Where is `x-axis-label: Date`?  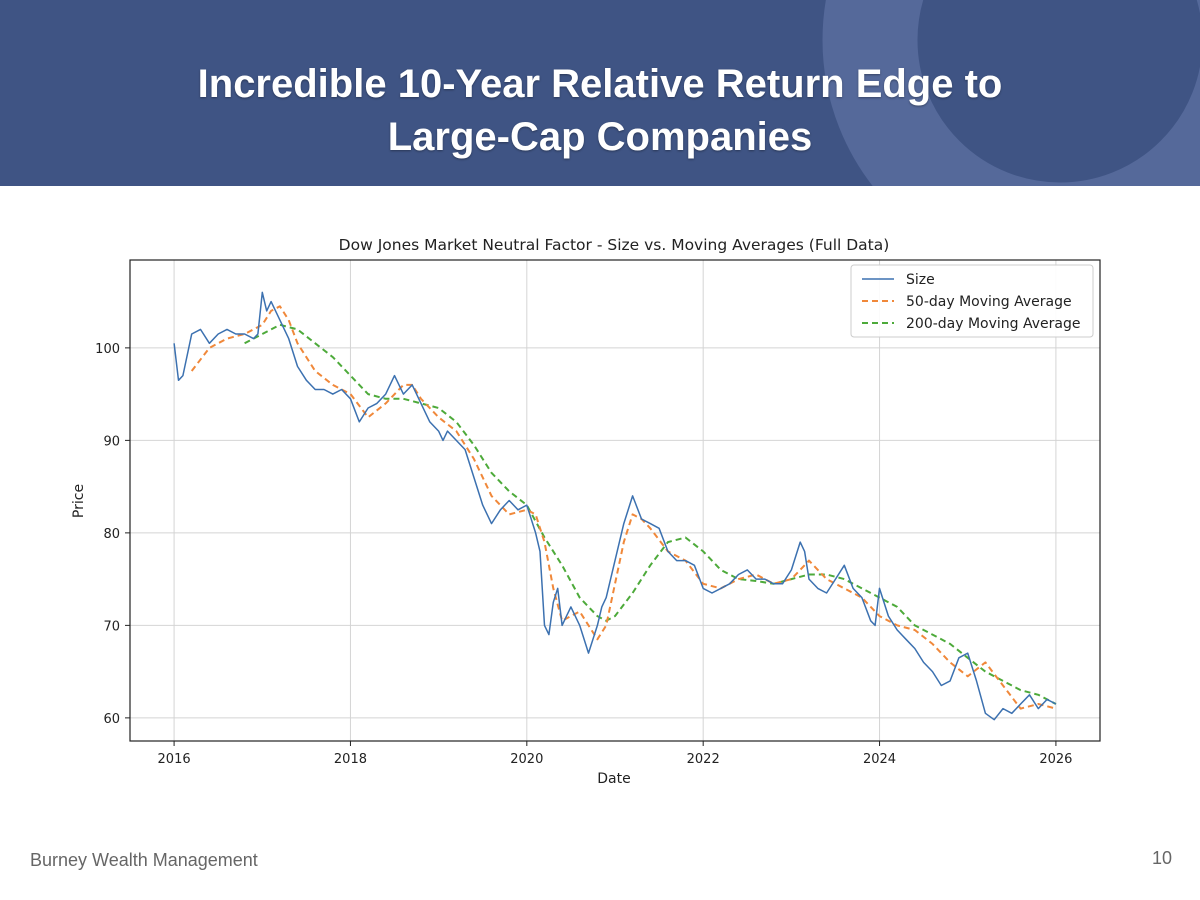 x-axis-label: Date is located at coordinates (613, 779).